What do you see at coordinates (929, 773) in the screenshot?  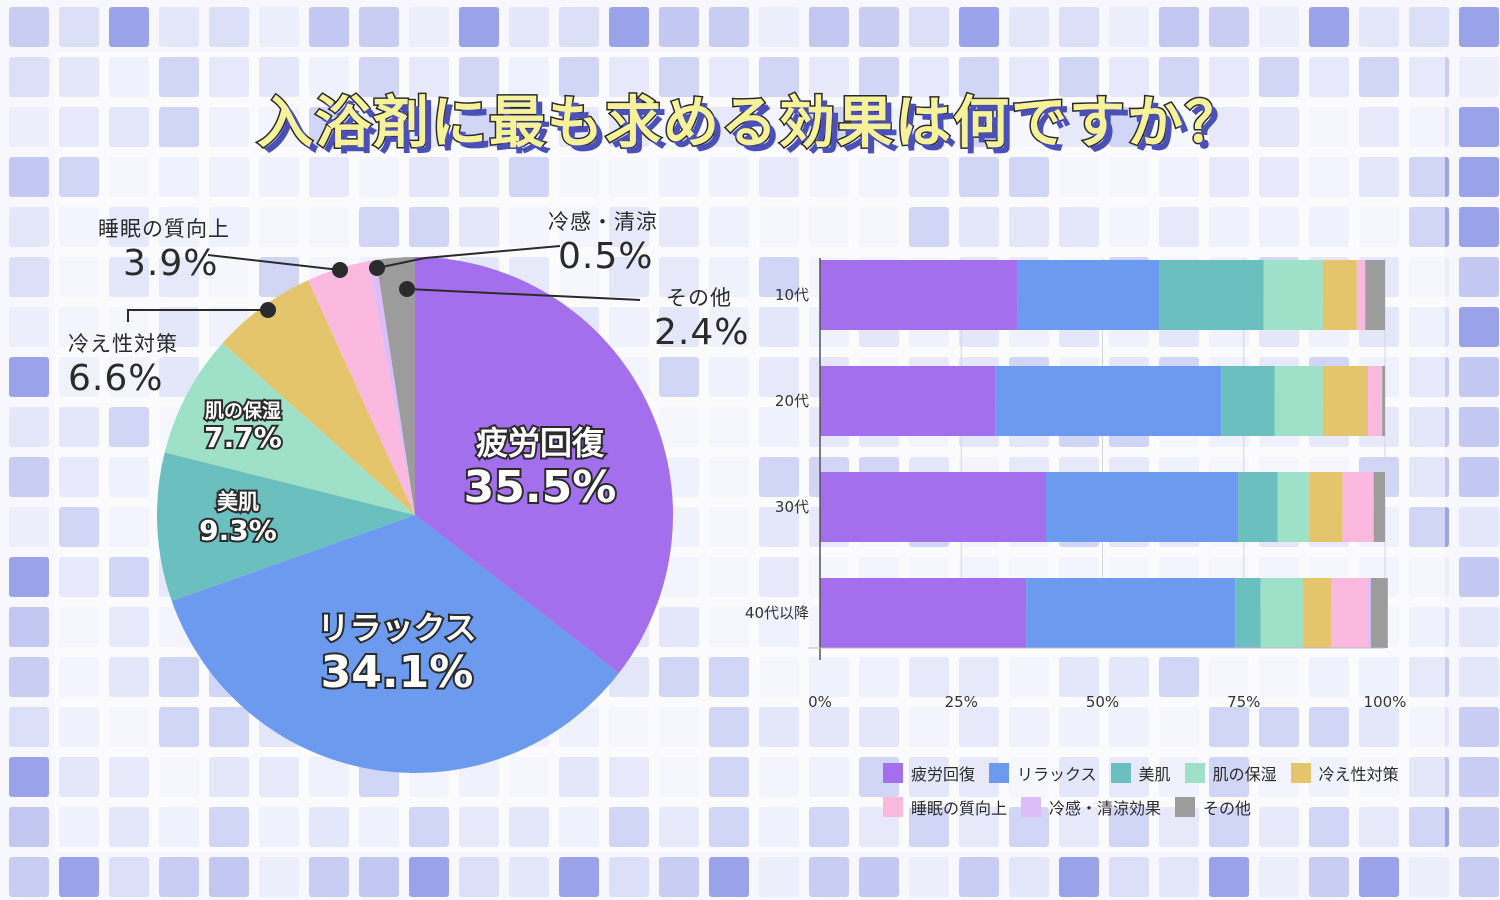 I see `legend-item-fatigue: 疲労回復` at bounding box center [929, 773].